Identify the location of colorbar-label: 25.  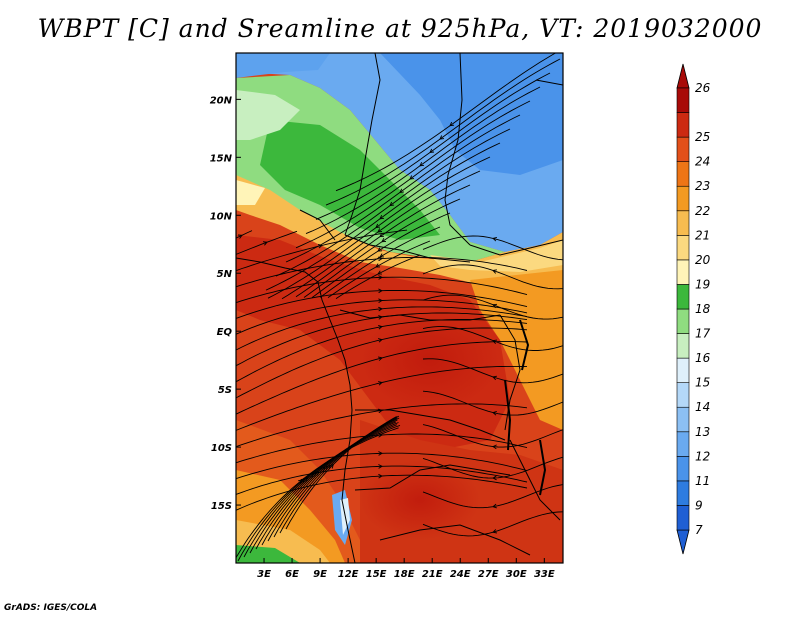
(702, 137).